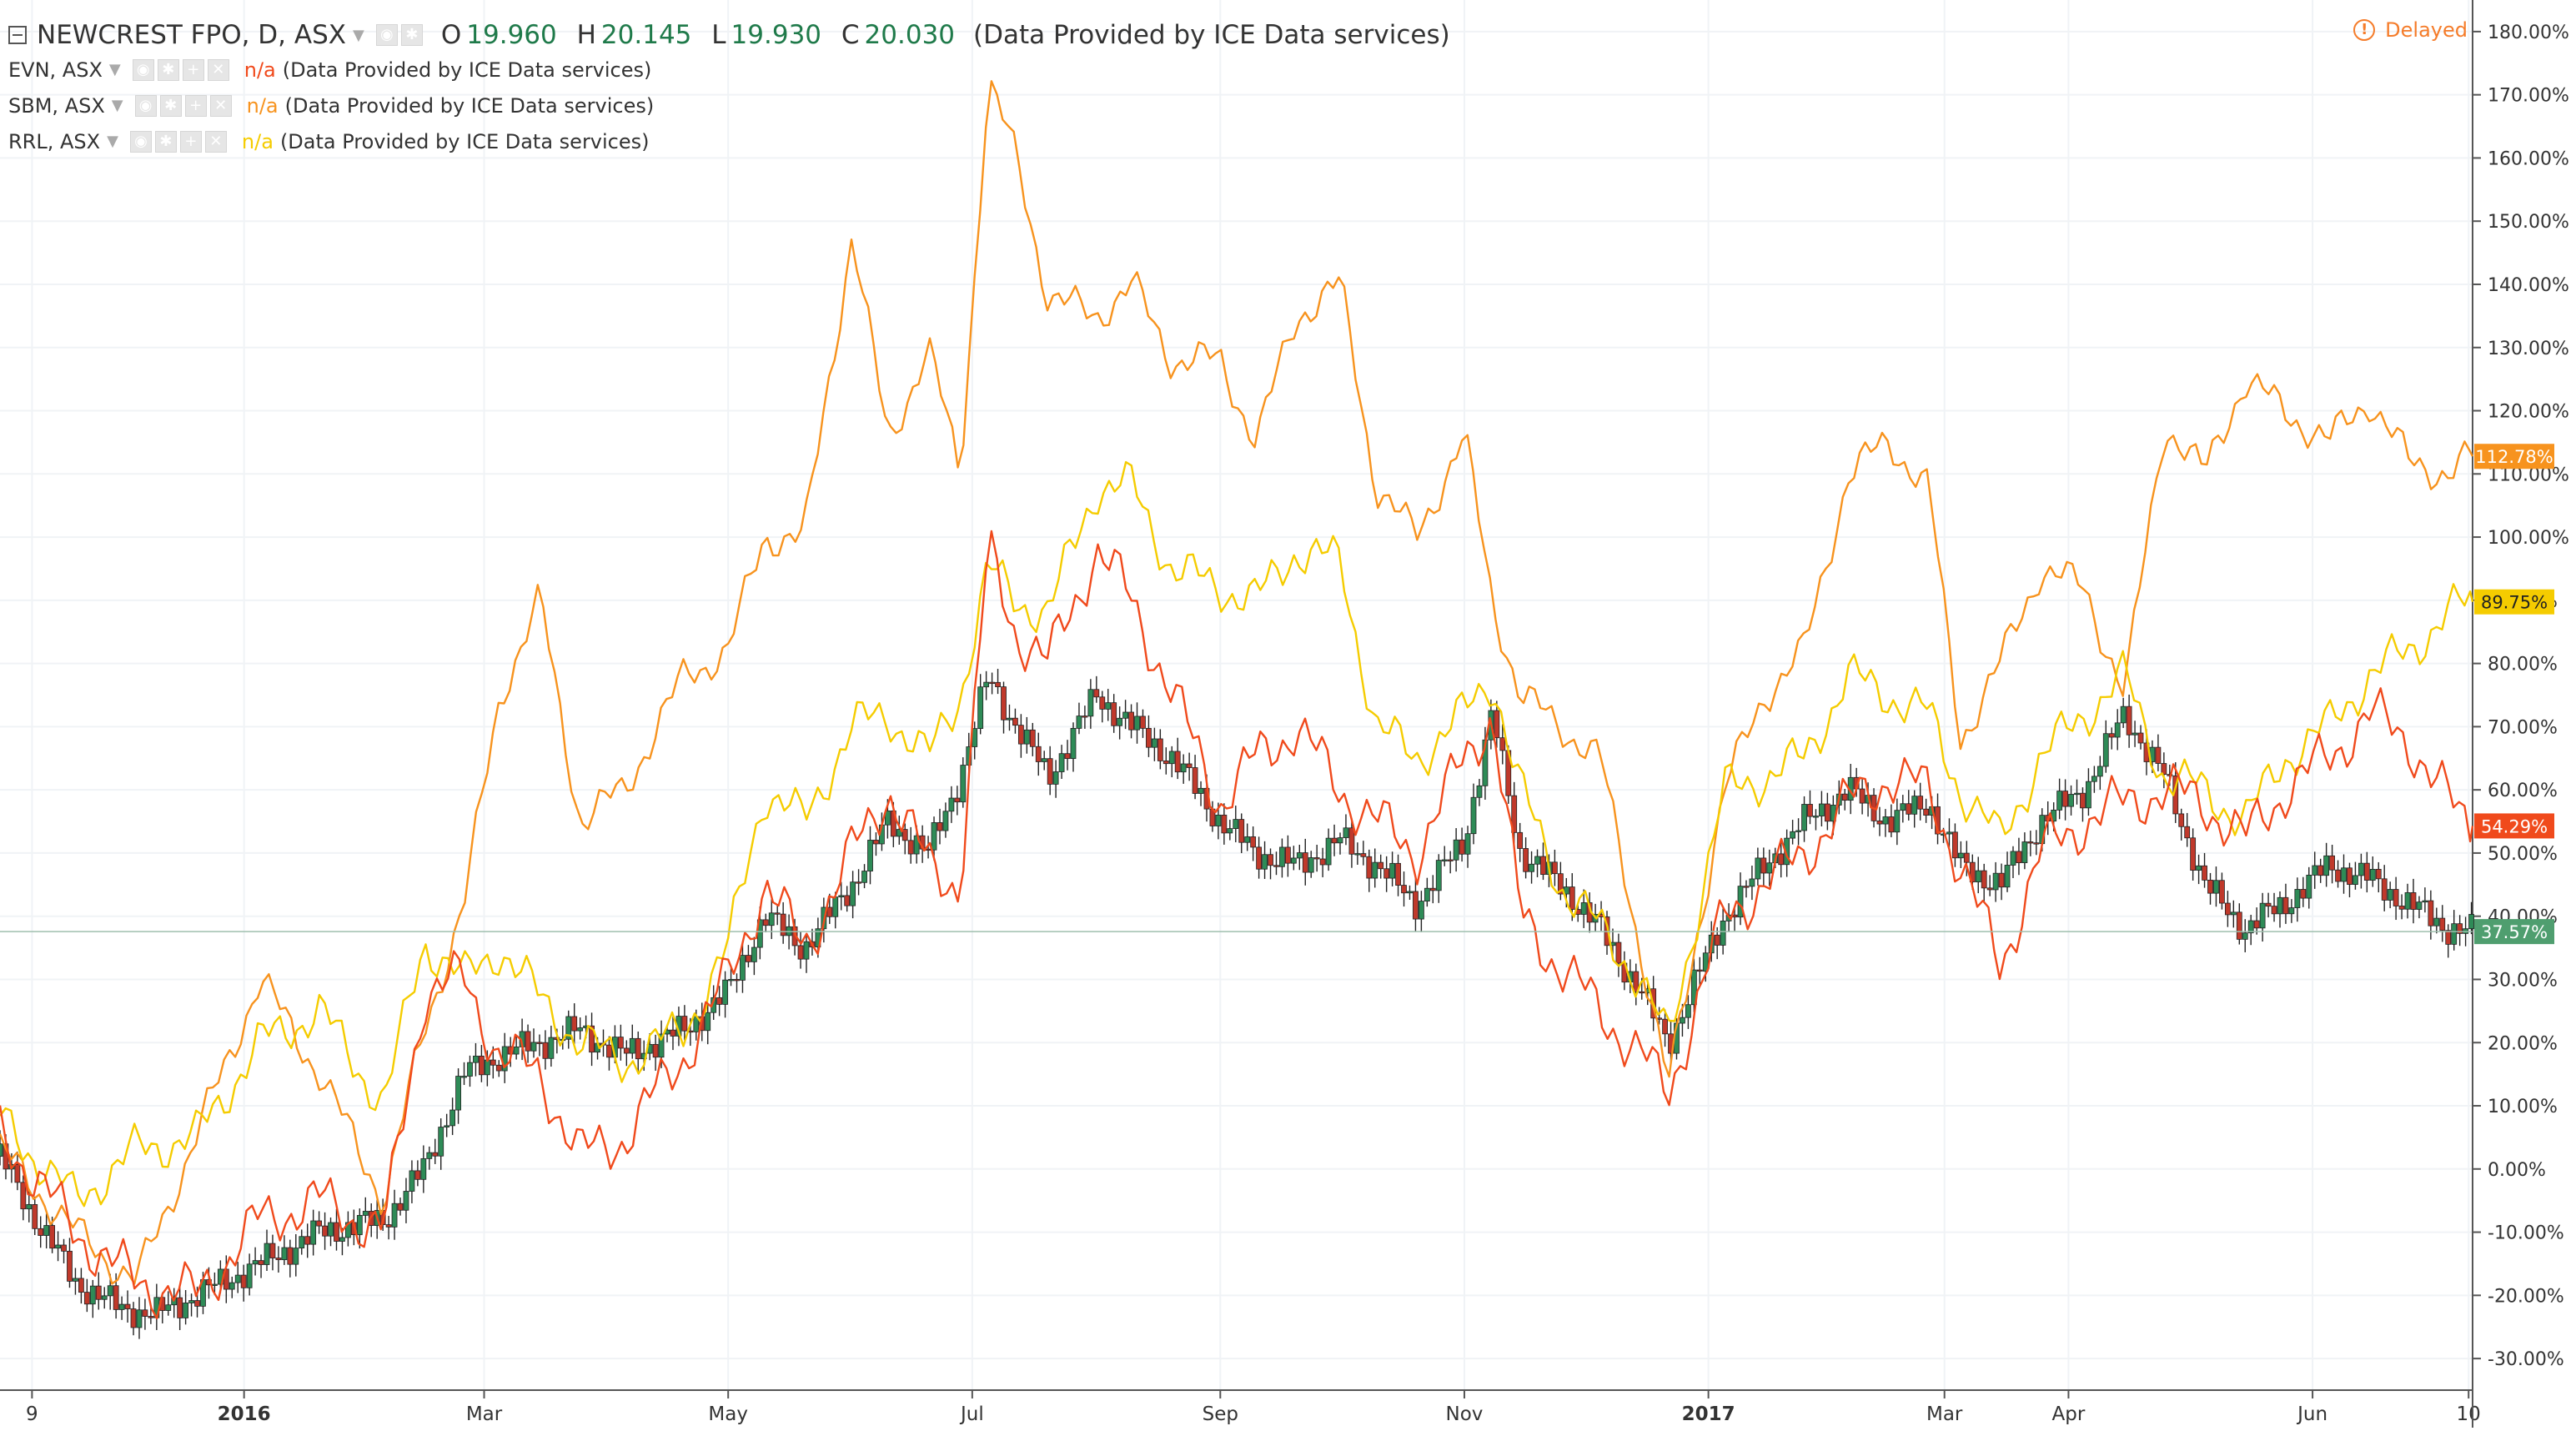  Describe the element at coordinates (56, 106) in the screenshot. I see `overlay-symbol-sbm: SBM, ASX` at that location.